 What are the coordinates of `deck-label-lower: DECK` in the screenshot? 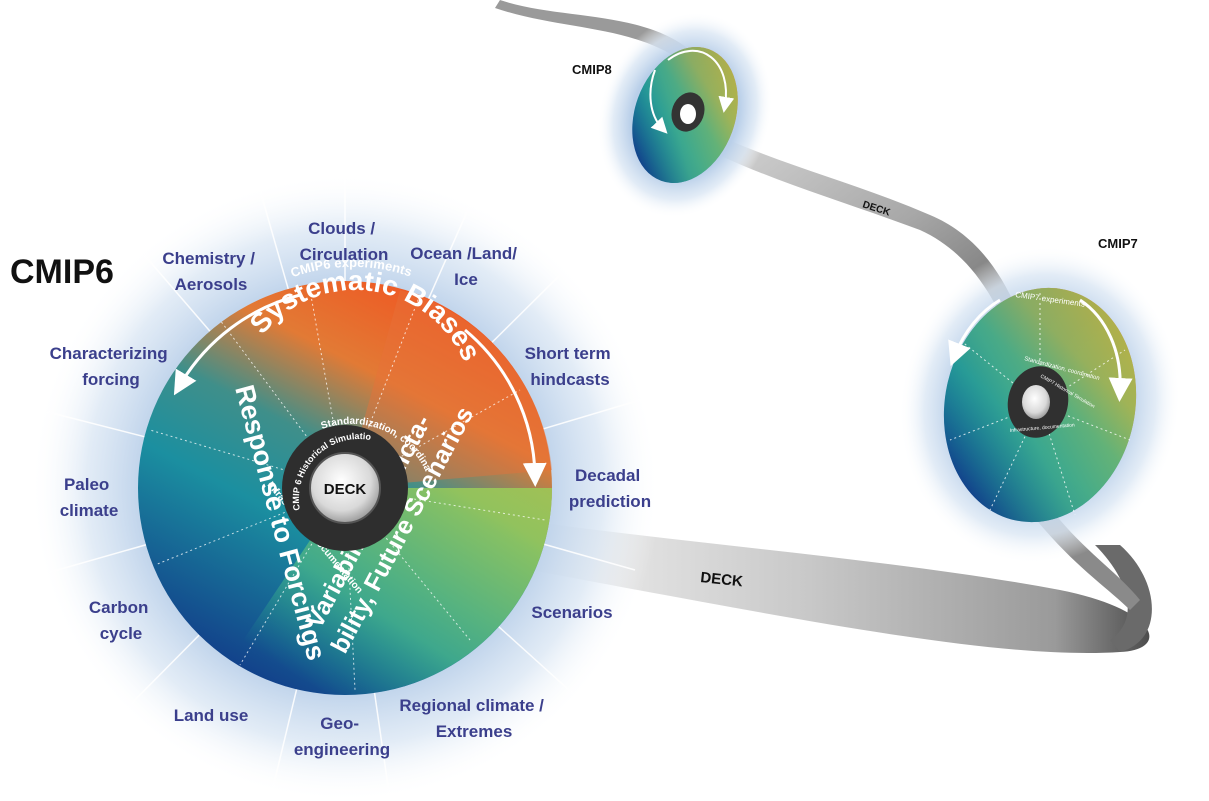 It's located at (722, 579).